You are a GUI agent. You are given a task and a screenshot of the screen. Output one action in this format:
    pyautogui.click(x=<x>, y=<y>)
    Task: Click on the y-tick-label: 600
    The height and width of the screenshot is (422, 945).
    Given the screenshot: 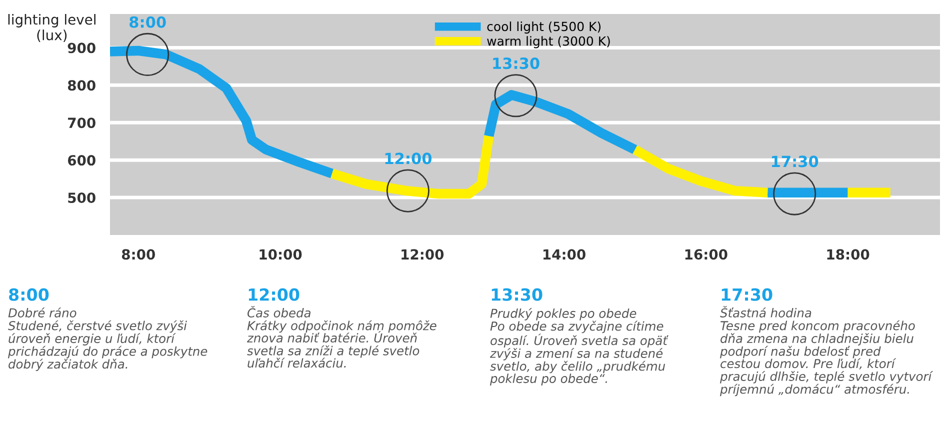 What is the action you would take?
    pyautogui.click(x=82, y=160)
    